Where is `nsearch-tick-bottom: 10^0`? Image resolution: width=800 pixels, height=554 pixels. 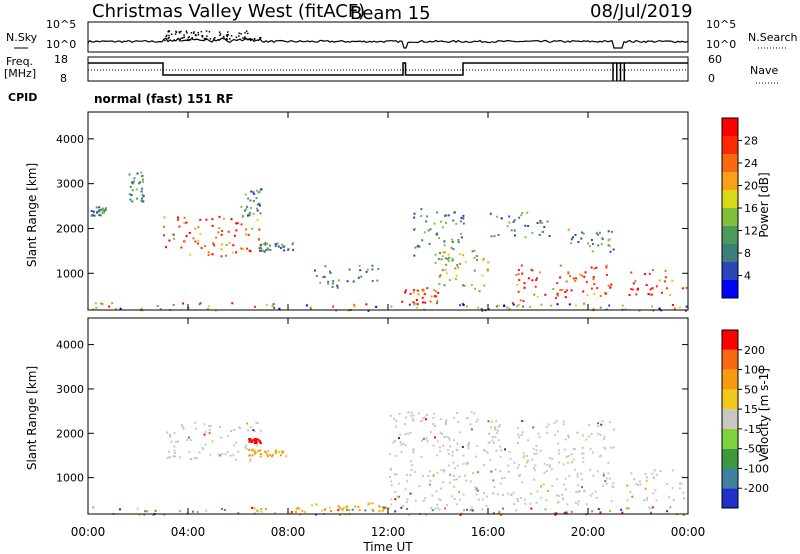
nsearch-tick-bottom: 10^0 is located at coordinates (721, 44).